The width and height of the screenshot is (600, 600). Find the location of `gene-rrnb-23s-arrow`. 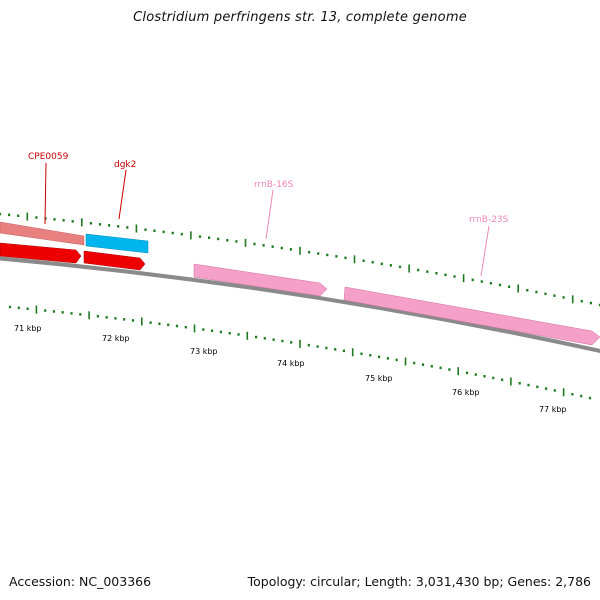

gene-rrnb-23s-arrow is located at coordinates (471, 316).